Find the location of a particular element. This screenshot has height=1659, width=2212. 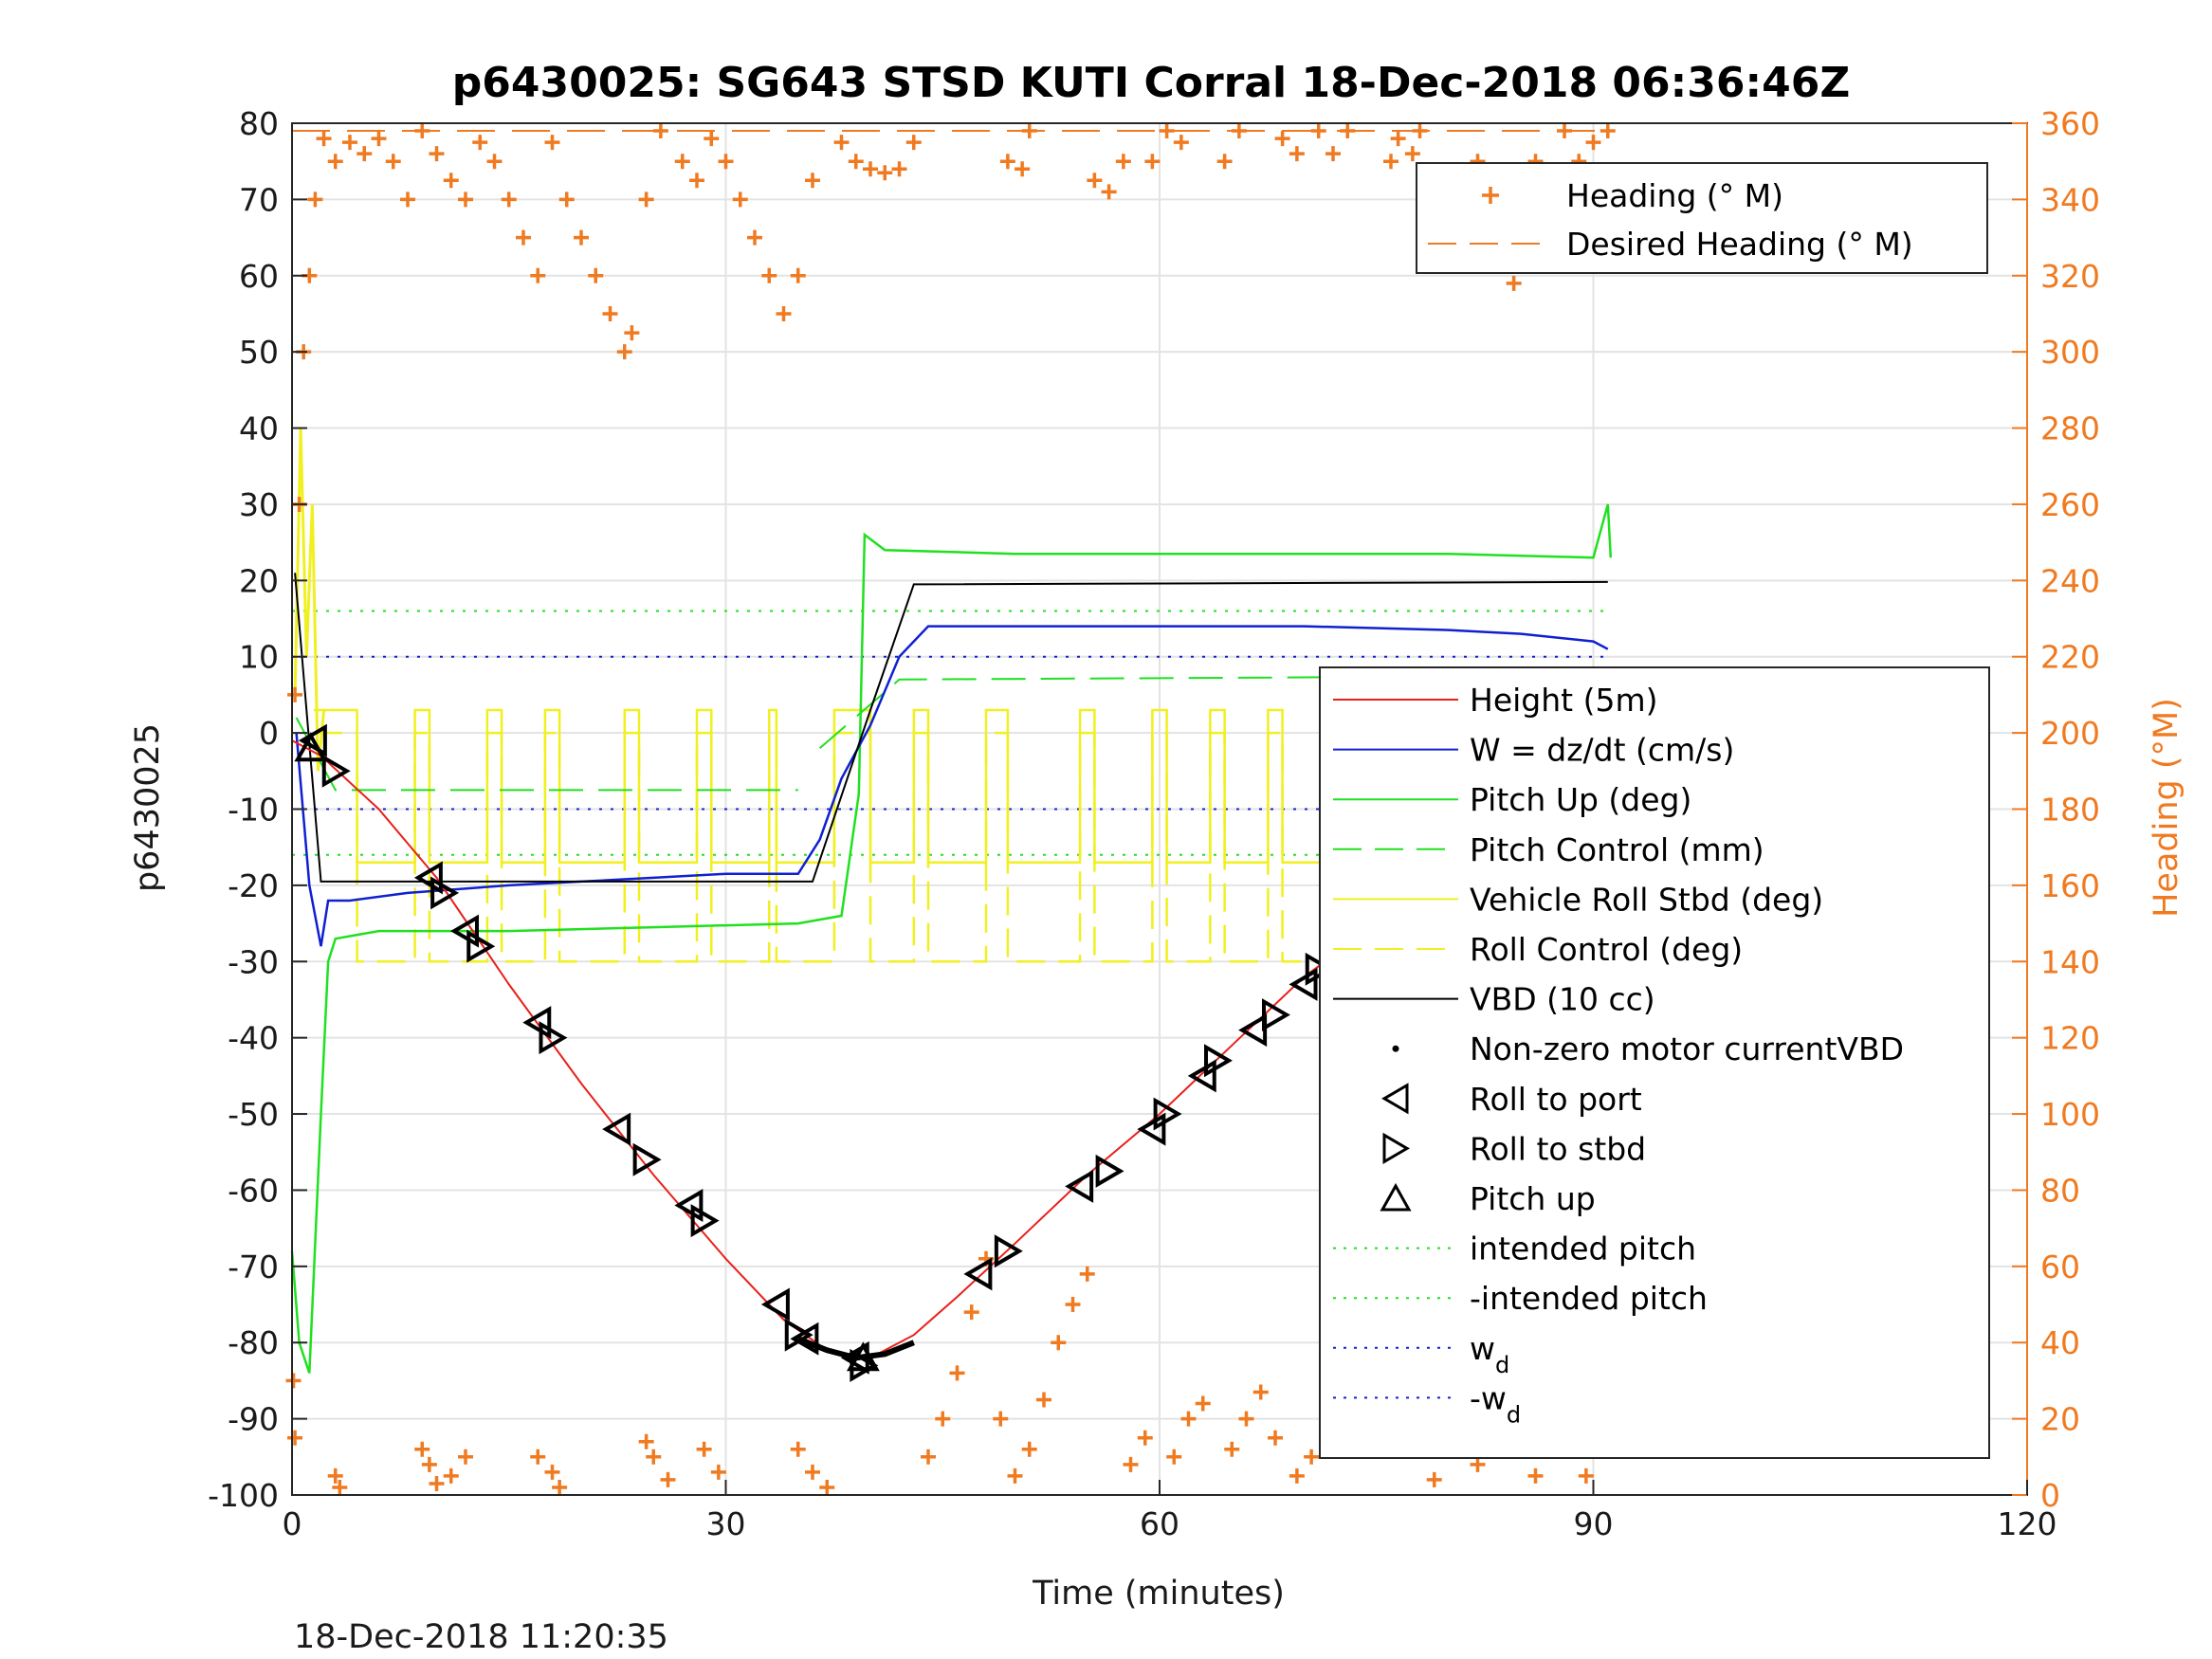

y-tick-label: 30 is located at coordinates (259, 504).